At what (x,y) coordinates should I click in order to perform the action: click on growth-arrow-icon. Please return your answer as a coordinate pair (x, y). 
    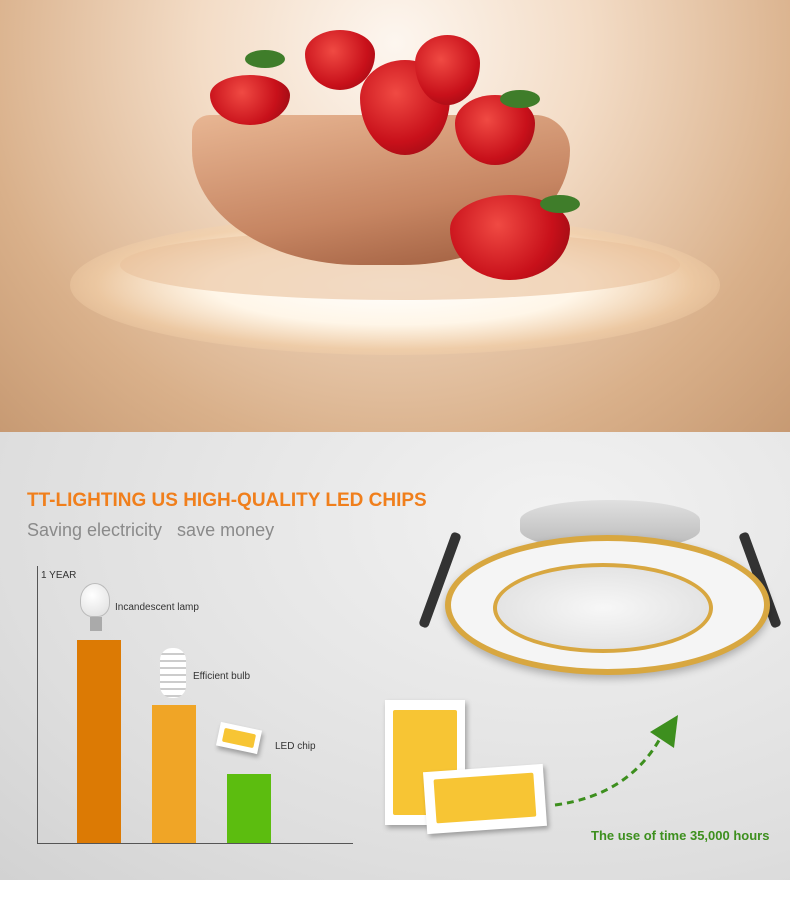
    Looking at the image, I should click on (616, 761).